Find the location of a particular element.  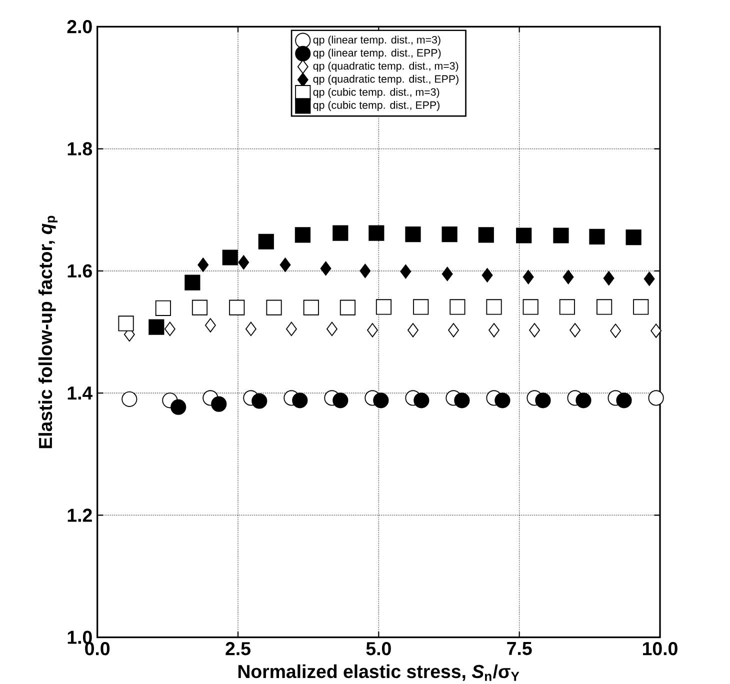

legend-label: qp (quadratic temp. dist., EPP) is located at coordinates (385, 79).